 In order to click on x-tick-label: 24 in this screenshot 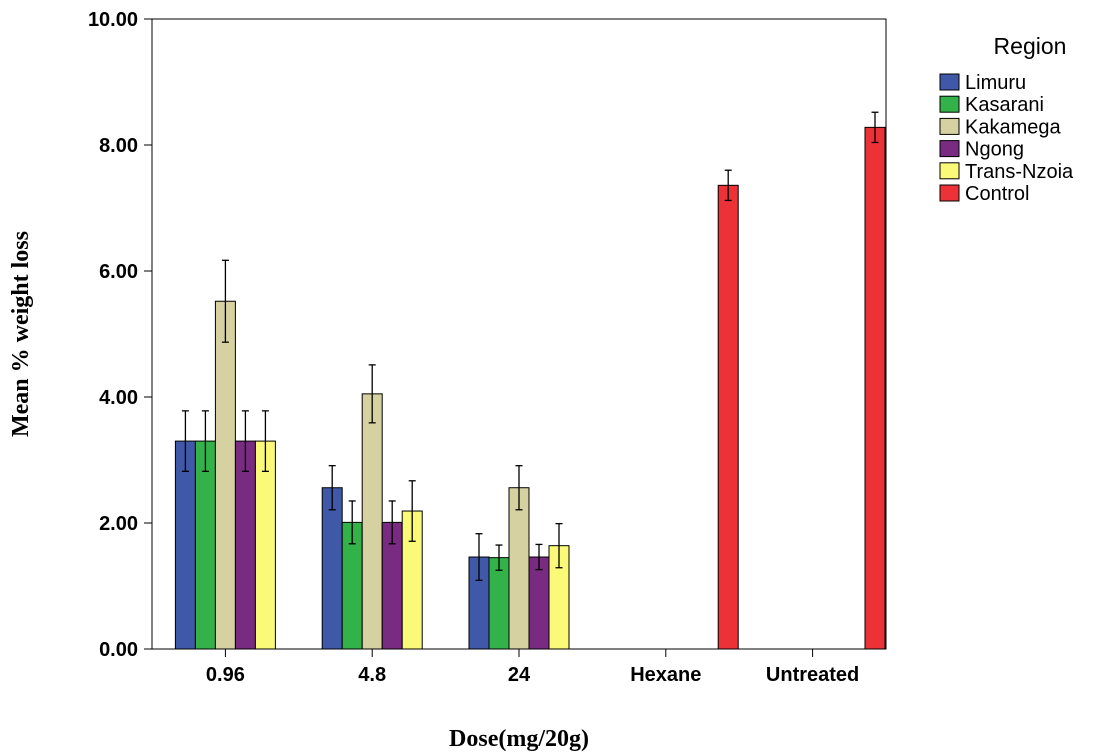, I will do `click(519, 675)`.